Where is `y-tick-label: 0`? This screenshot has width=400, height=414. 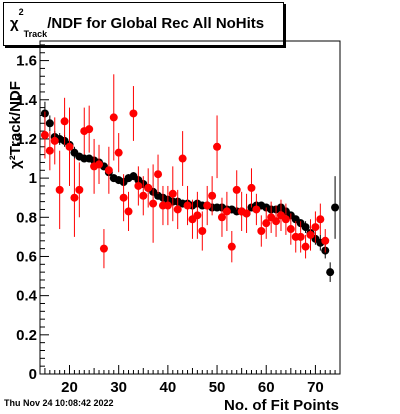 y-tick-label: 0 is located at coordinates (33, 374).